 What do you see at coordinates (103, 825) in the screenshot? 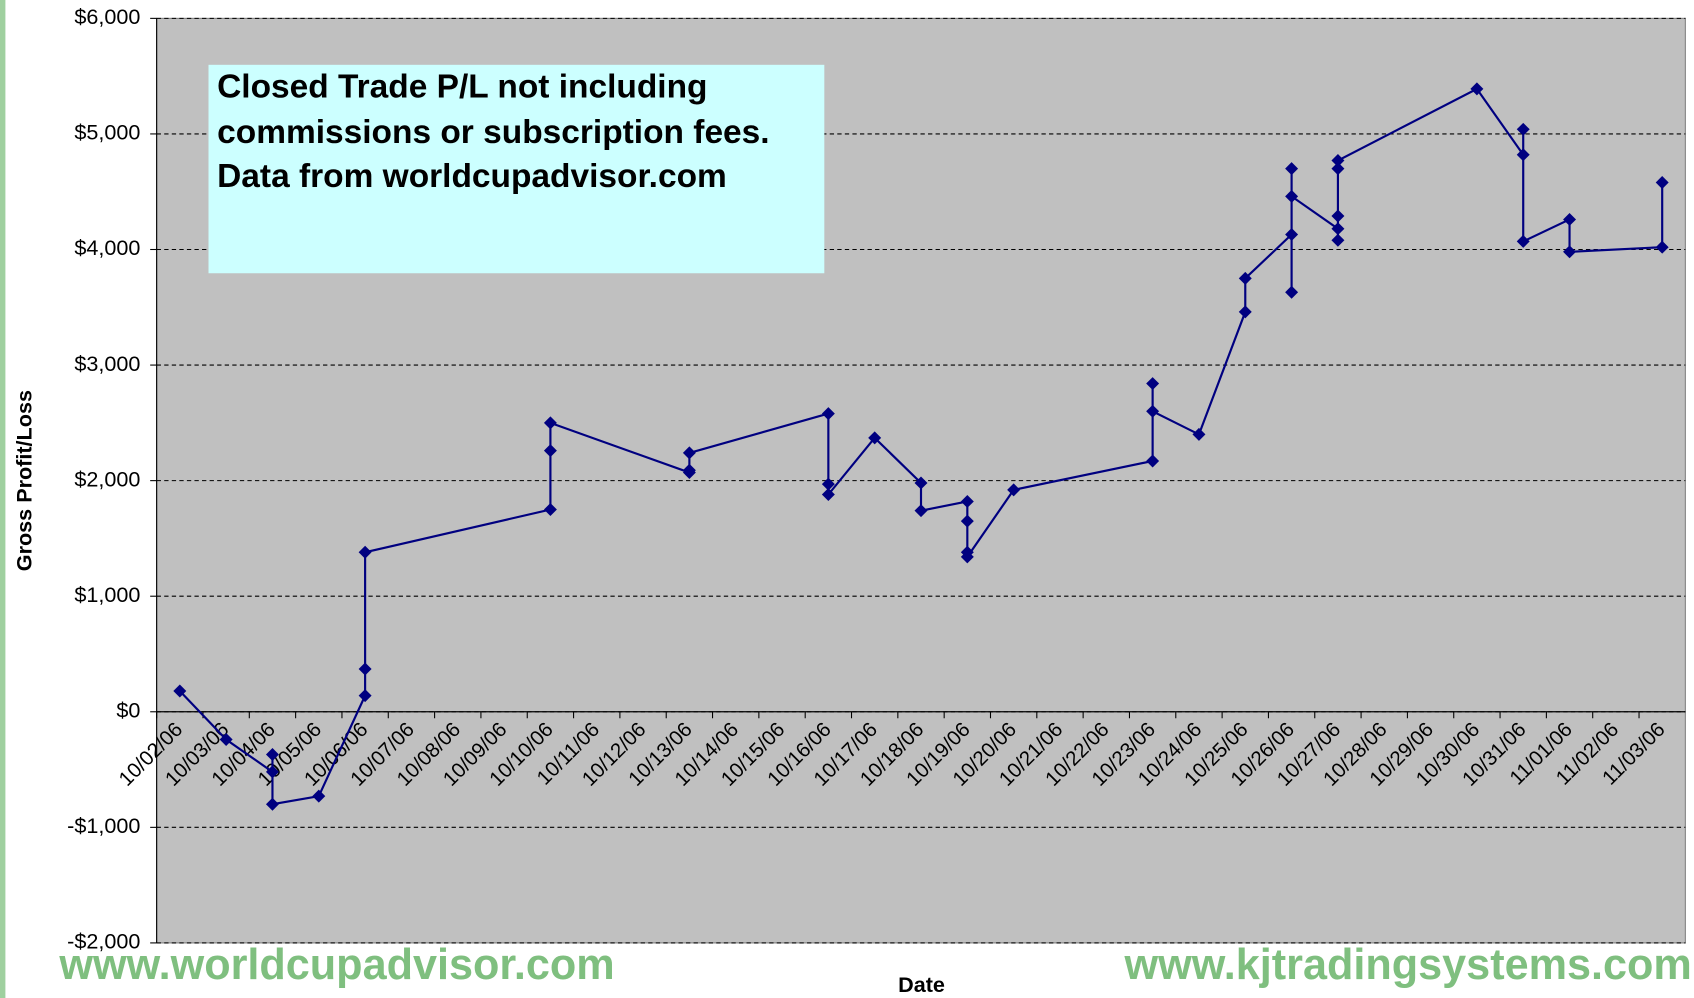
I see `y-tick-label: -$1,000` at bounding box center [103, 825].